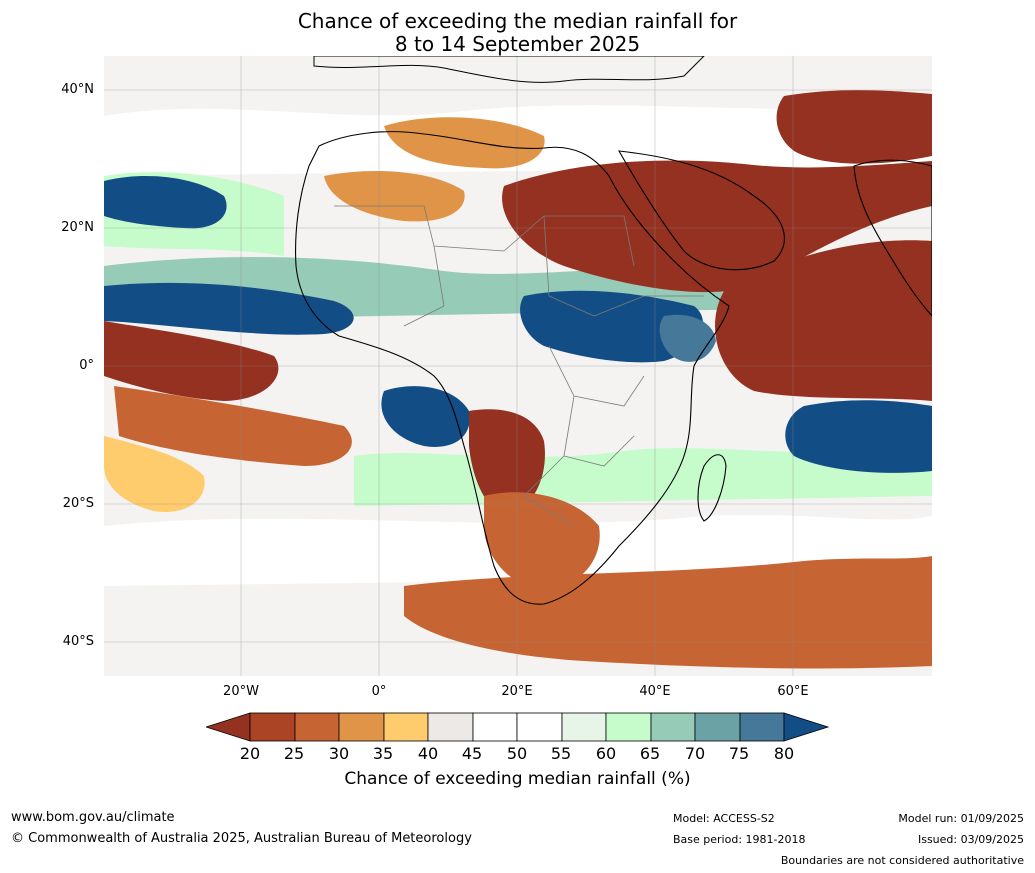 This screenshot has height=873, width=1035. Describe the element at coordinates (517, 779) in the screenshot. I see `colorbar-label: Chance of exceeding median rainfall (%)` at that location.